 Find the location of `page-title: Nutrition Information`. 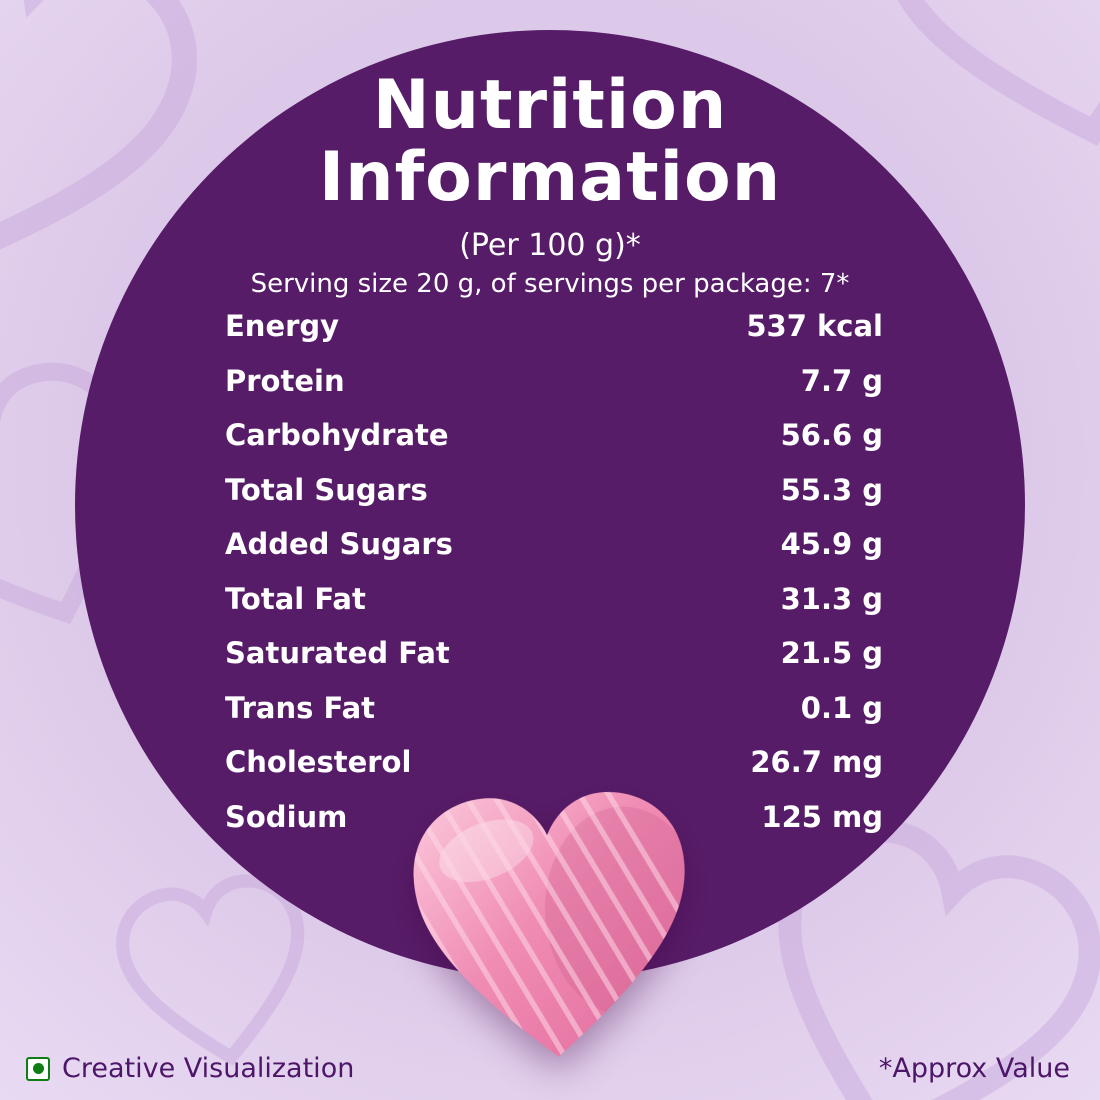

page-title: Nutrition Information is located at coordinates (550, 142).